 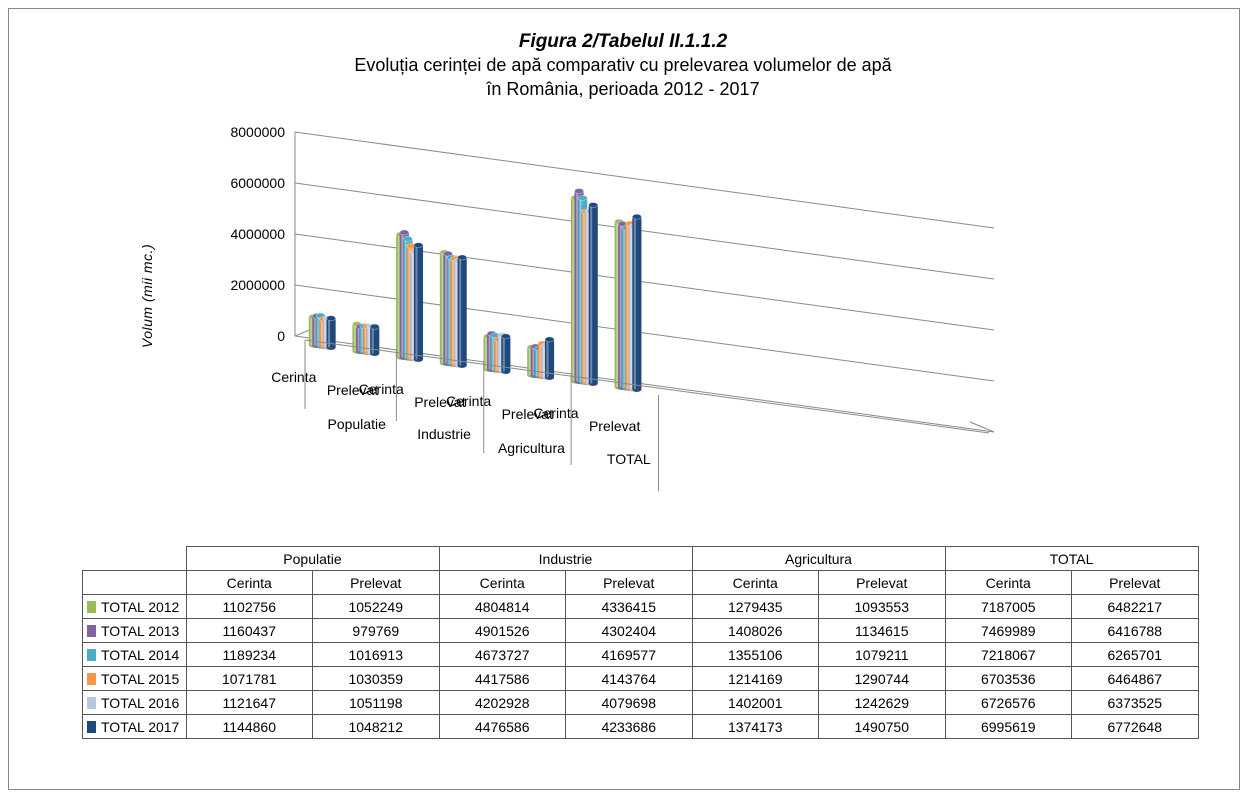 What do you see at coordinates (249, 678) in the screenshot?
I see `table-cell: 1071781` at bounding box center [249, 678].